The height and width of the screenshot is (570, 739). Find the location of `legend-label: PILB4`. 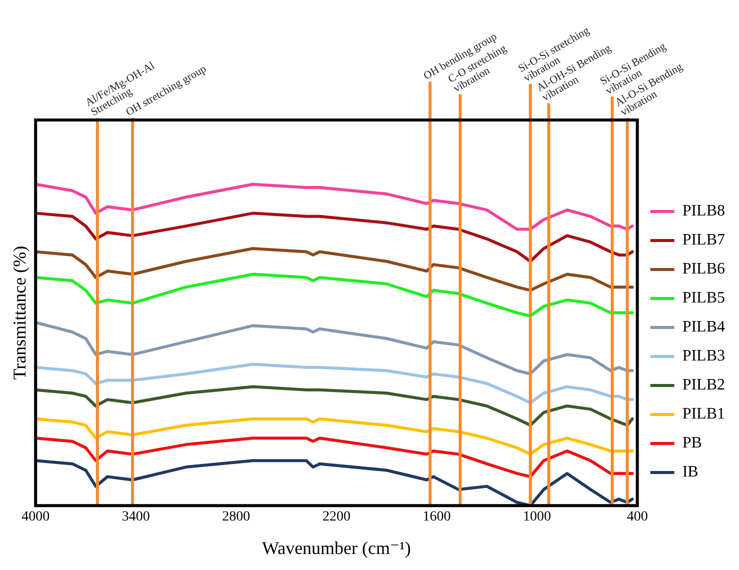

legend-label: PILB4 is located at coordinates (703, 327).